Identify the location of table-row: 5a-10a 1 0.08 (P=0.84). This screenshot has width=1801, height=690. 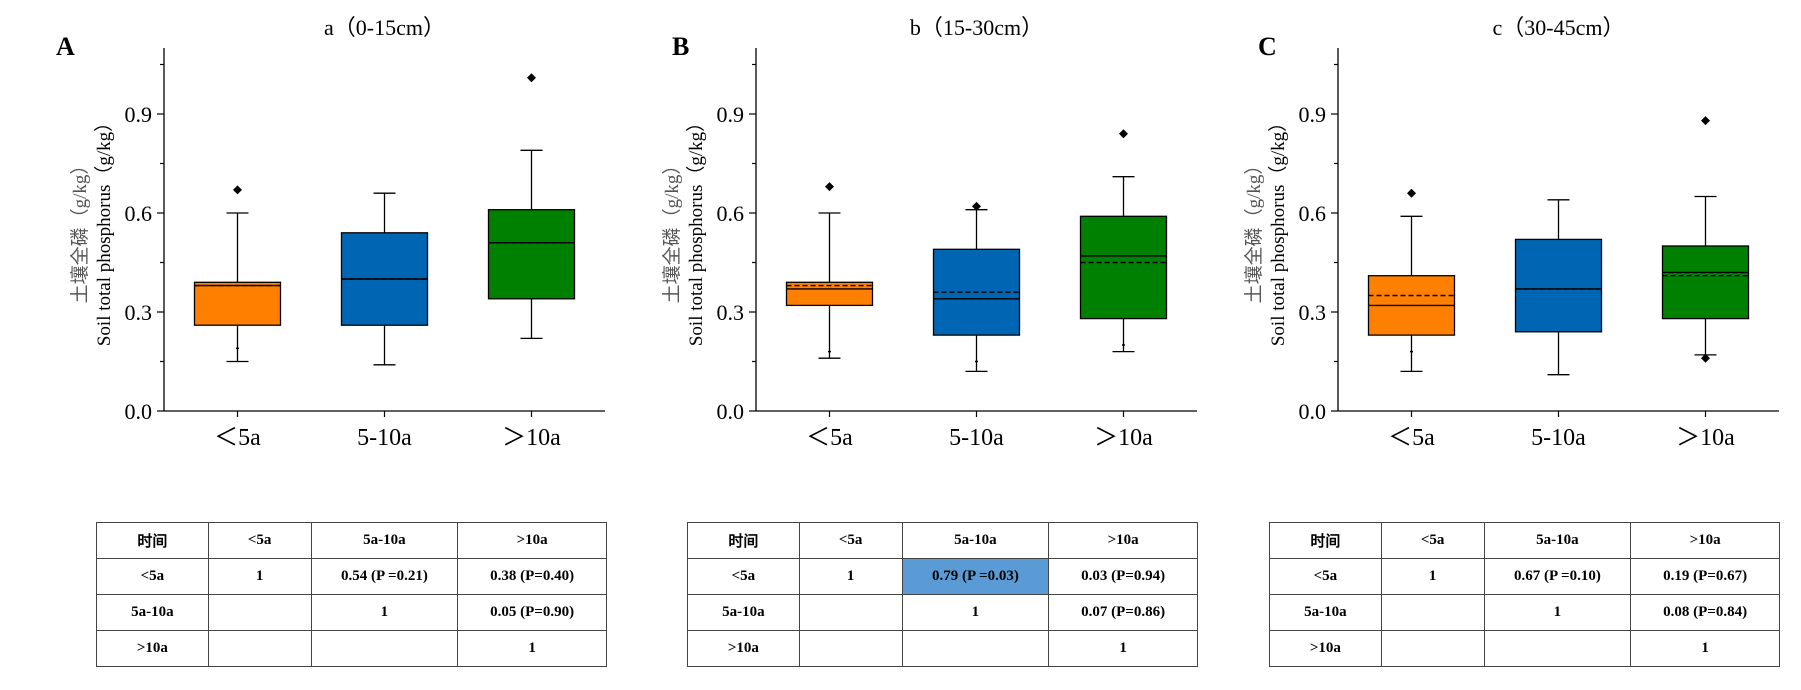
(1524, 612).